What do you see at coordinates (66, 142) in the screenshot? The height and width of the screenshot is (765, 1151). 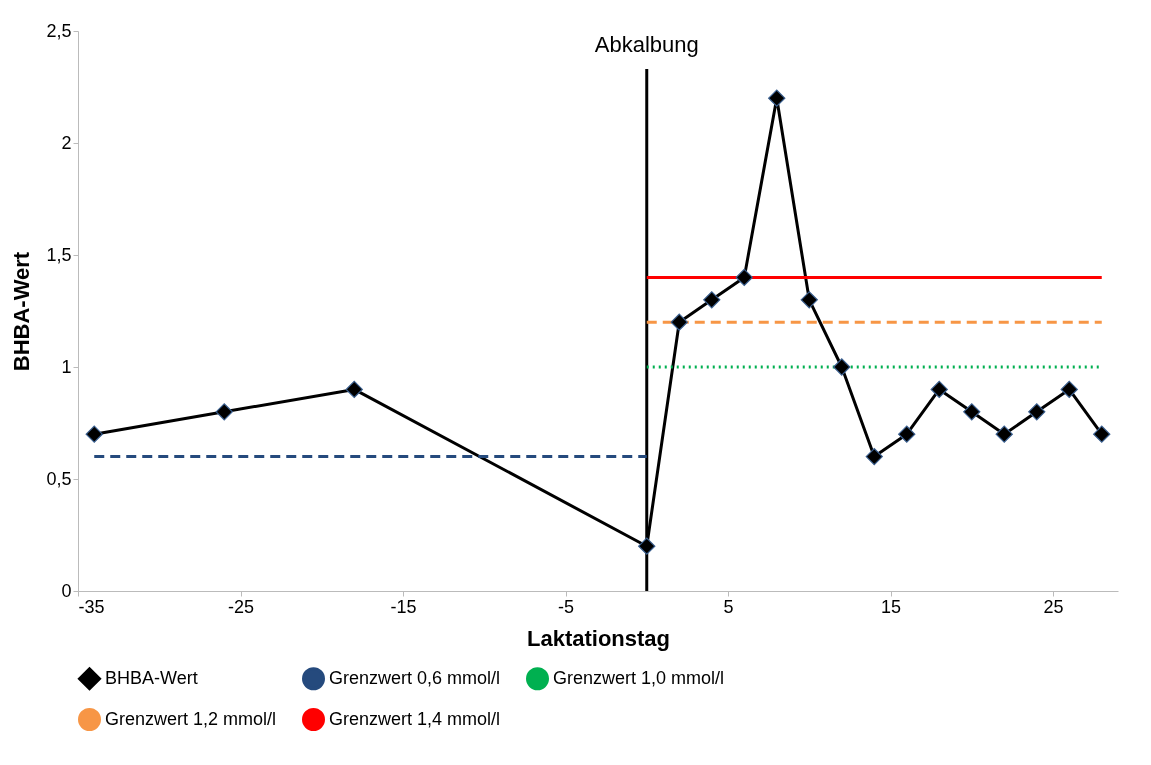 I see `y-tick-label: 2` at bounding box center [66, 142].